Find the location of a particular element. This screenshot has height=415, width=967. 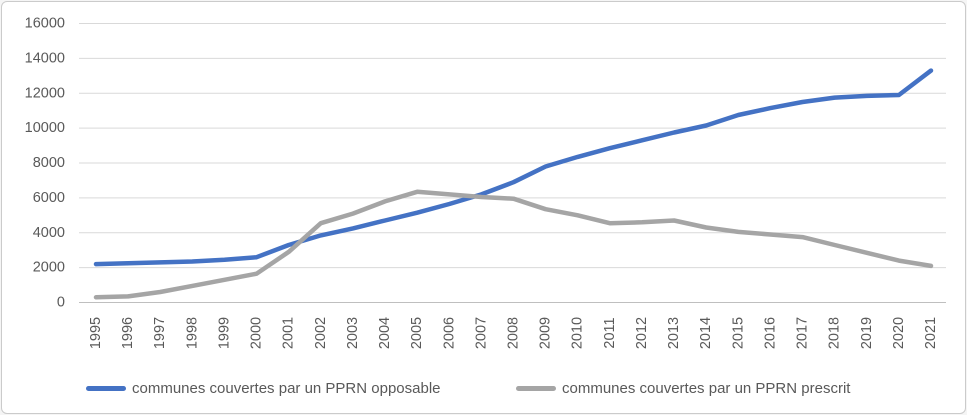

legend-swatch-opposable is located at coordinates (106, 388).